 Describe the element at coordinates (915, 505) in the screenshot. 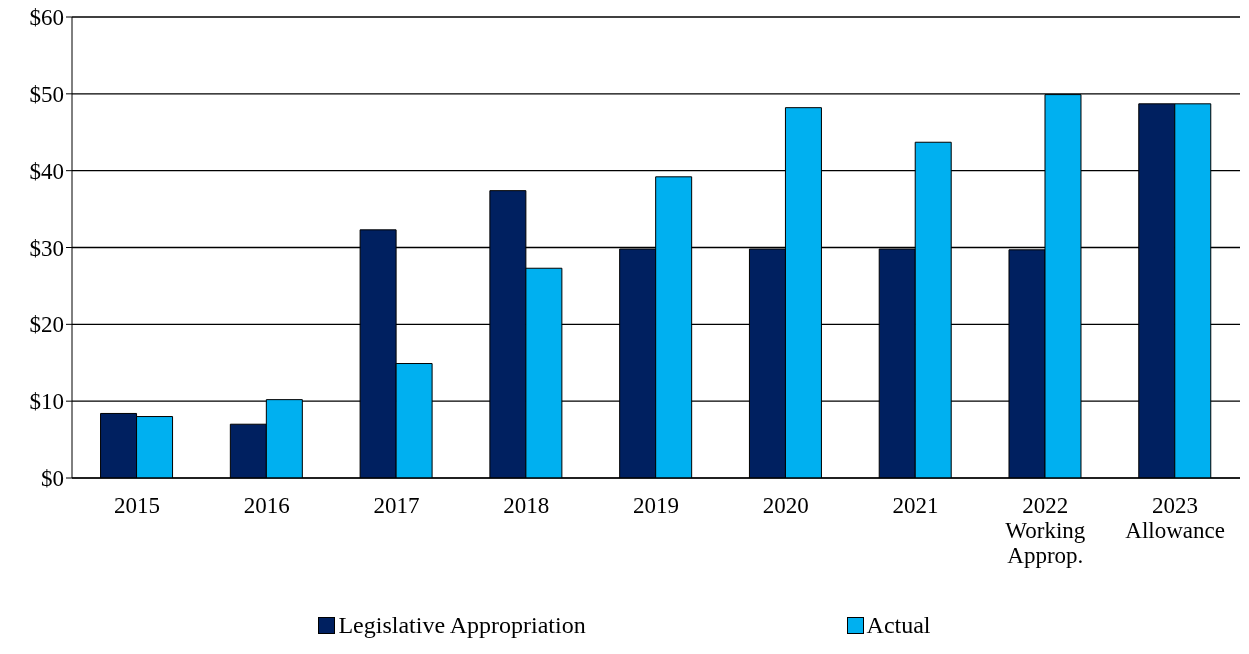

I see `x-tick-label: 2021` at that location.